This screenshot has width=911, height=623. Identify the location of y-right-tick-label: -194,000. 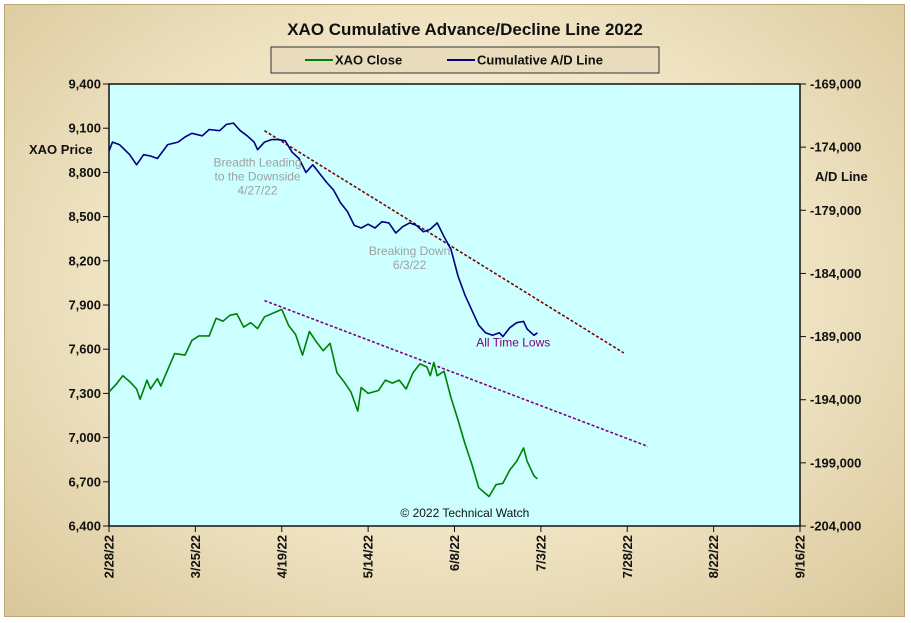
(835, 399).